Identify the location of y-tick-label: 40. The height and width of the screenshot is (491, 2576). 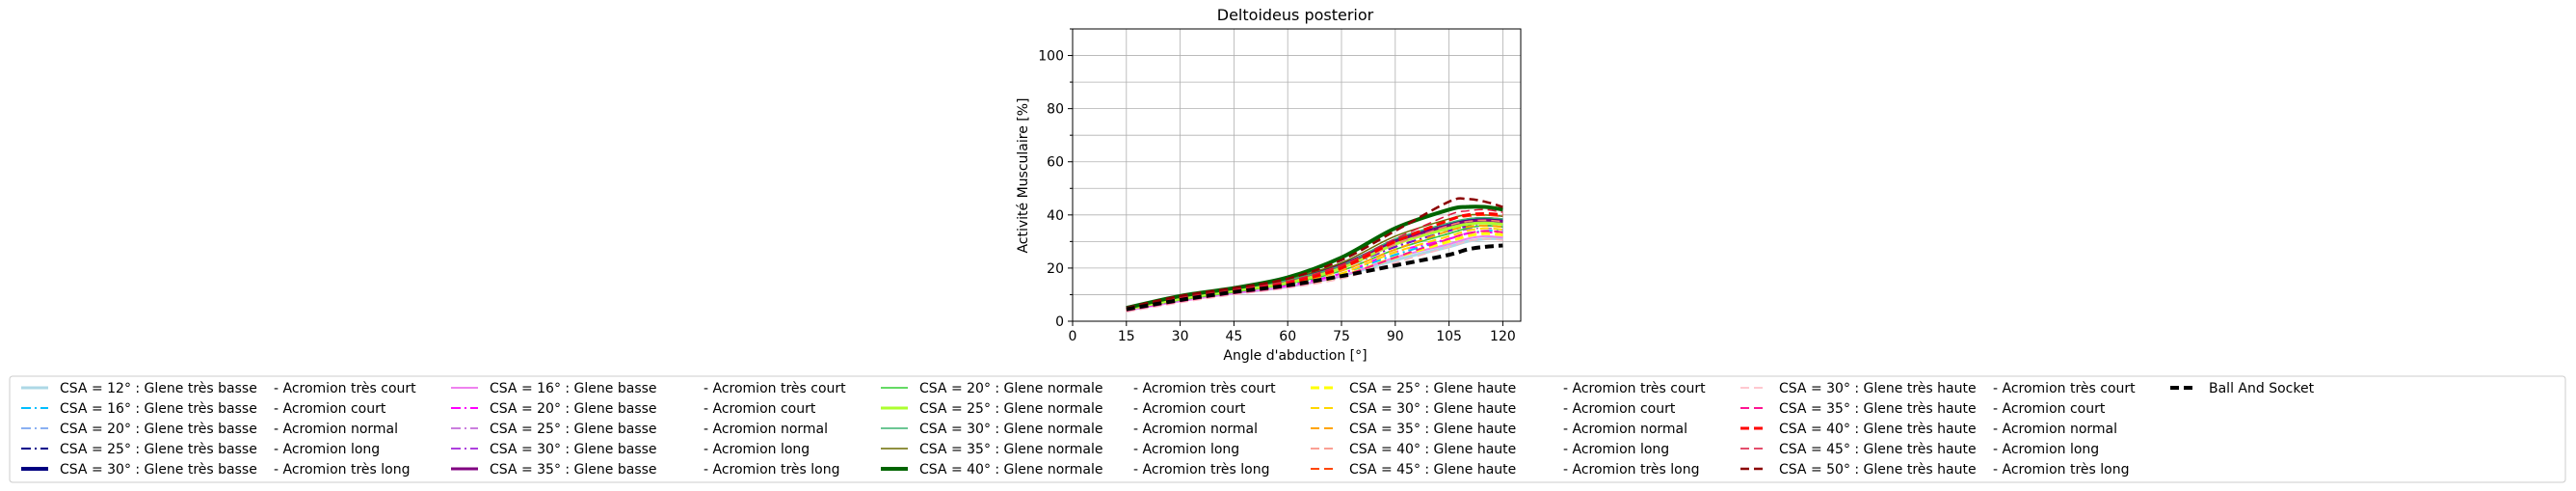
(1055, 216).